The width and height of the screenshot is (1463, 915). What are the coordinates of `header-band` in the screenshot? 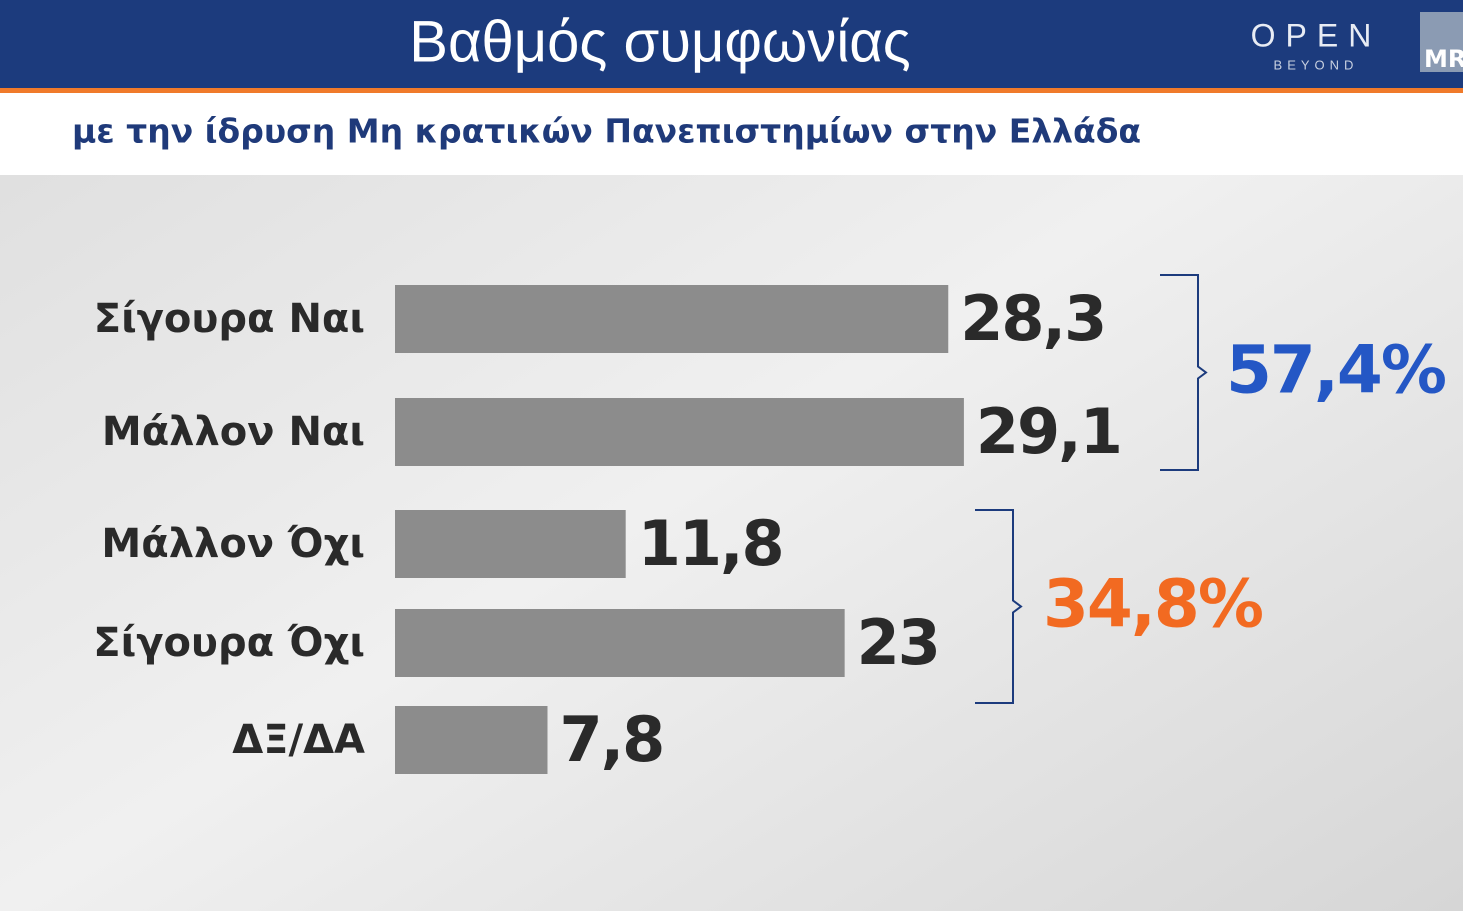 It's located at (731, 44).